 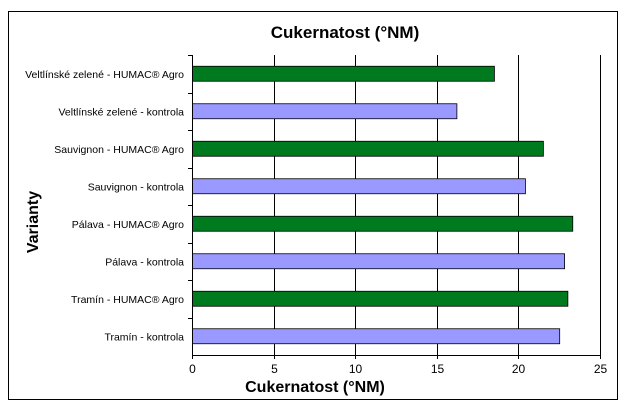 I want to click on x-tick-label-15: 15, so click(x=438, y=369).